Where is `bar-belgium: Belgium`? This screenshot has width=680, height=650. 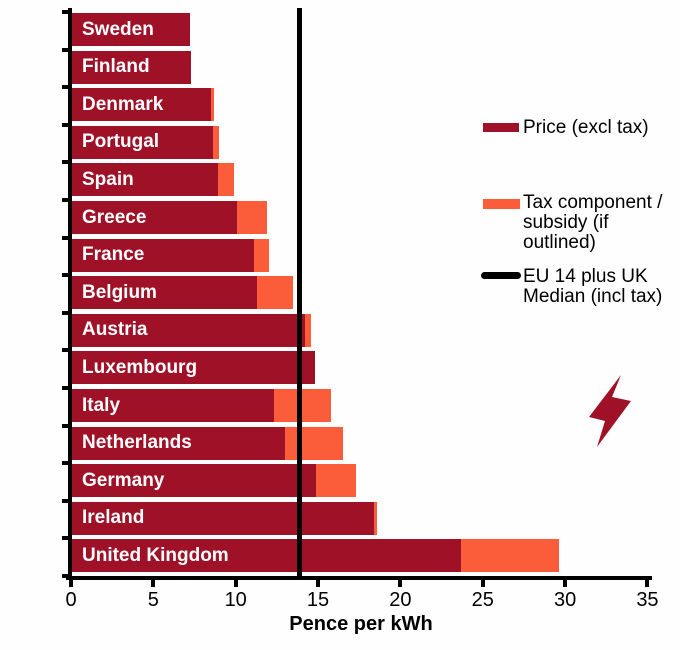 bar-belgium: Belgium is located at coordinates (182, 293).